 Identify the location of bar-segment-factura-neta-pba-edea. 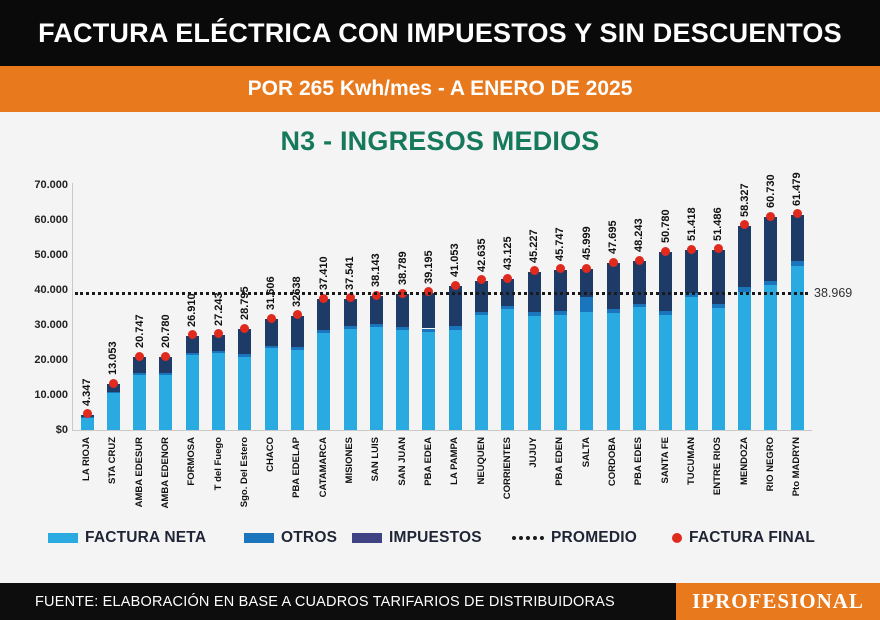
(429, 380).